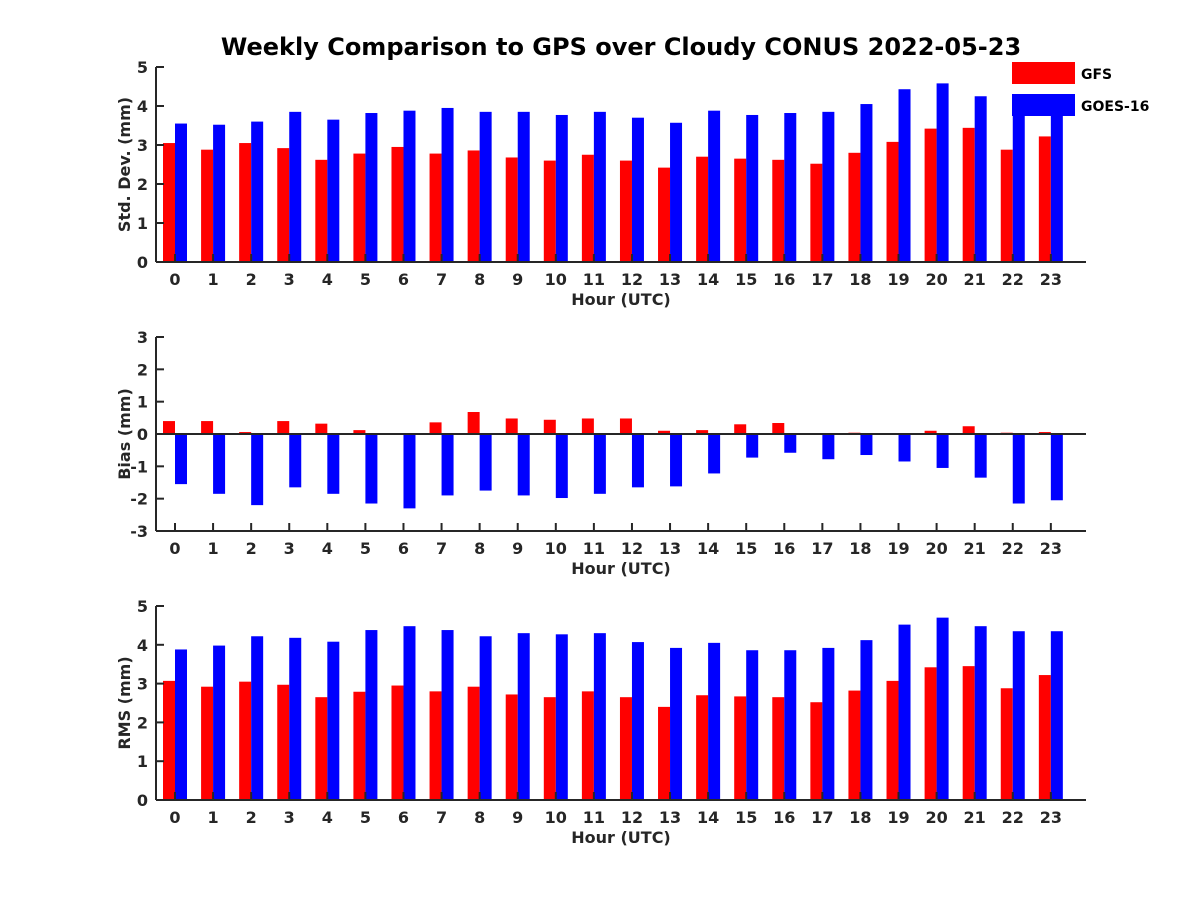 This screenshot has height=900, width=1200. What do you see at coordinates (632, 548) in the screenshot?
I see `x-tick-label: 12` at bounding box center [632, 548].